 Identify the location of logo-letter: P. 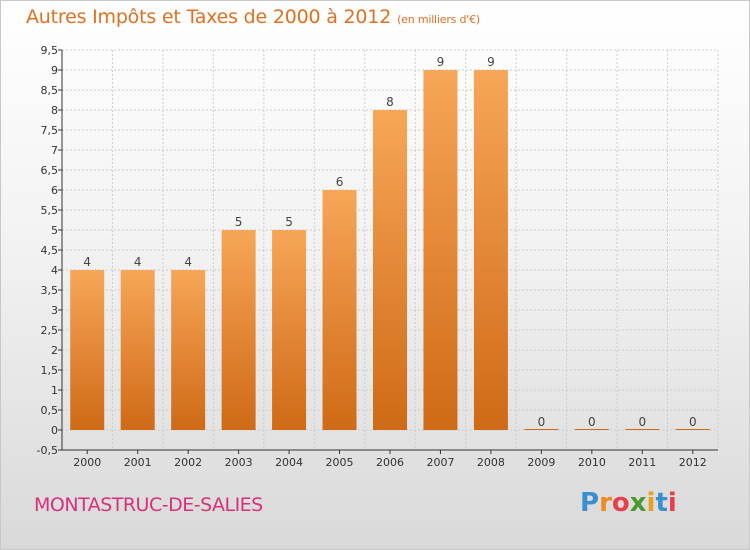
(590, 503).